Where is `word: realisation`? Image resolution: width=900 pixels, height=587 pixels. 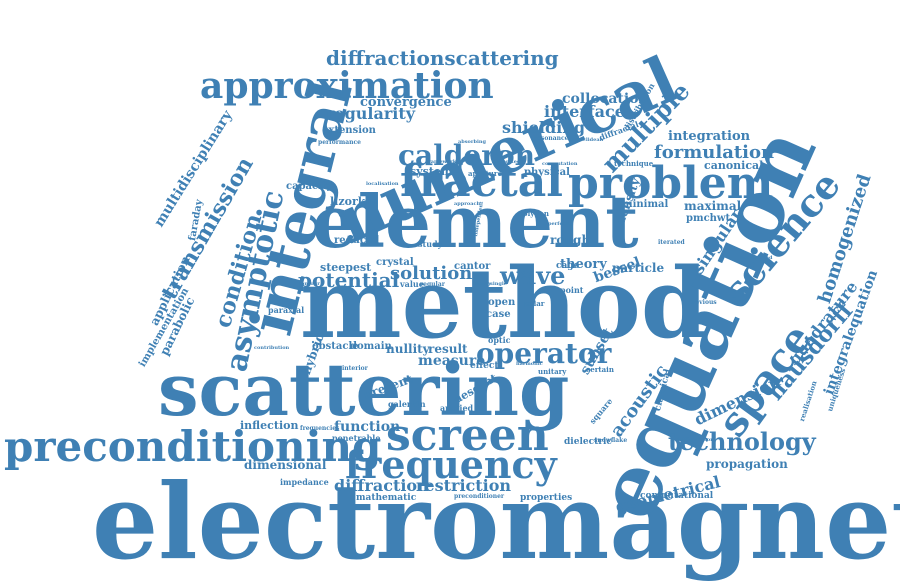
word: realisation is located at coordinates (808, 401).